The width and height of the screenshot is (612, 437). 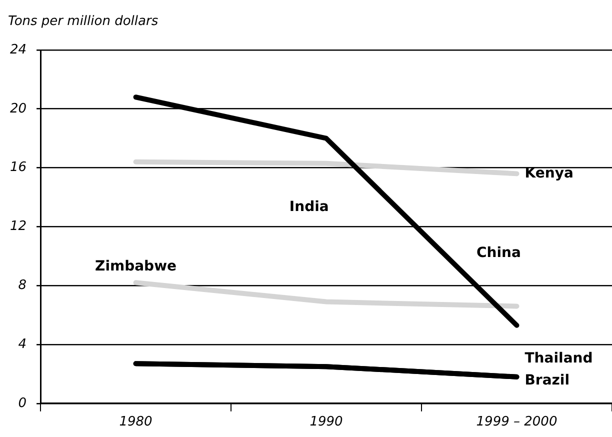 What do you see at coordinates (22, 285) in the screenshot?
I see `y-tick-label: 8` at bounding box center [22, 285].